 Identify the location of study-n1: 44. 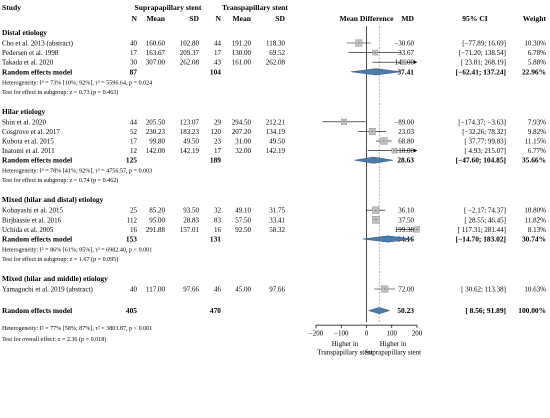
(134, 122).